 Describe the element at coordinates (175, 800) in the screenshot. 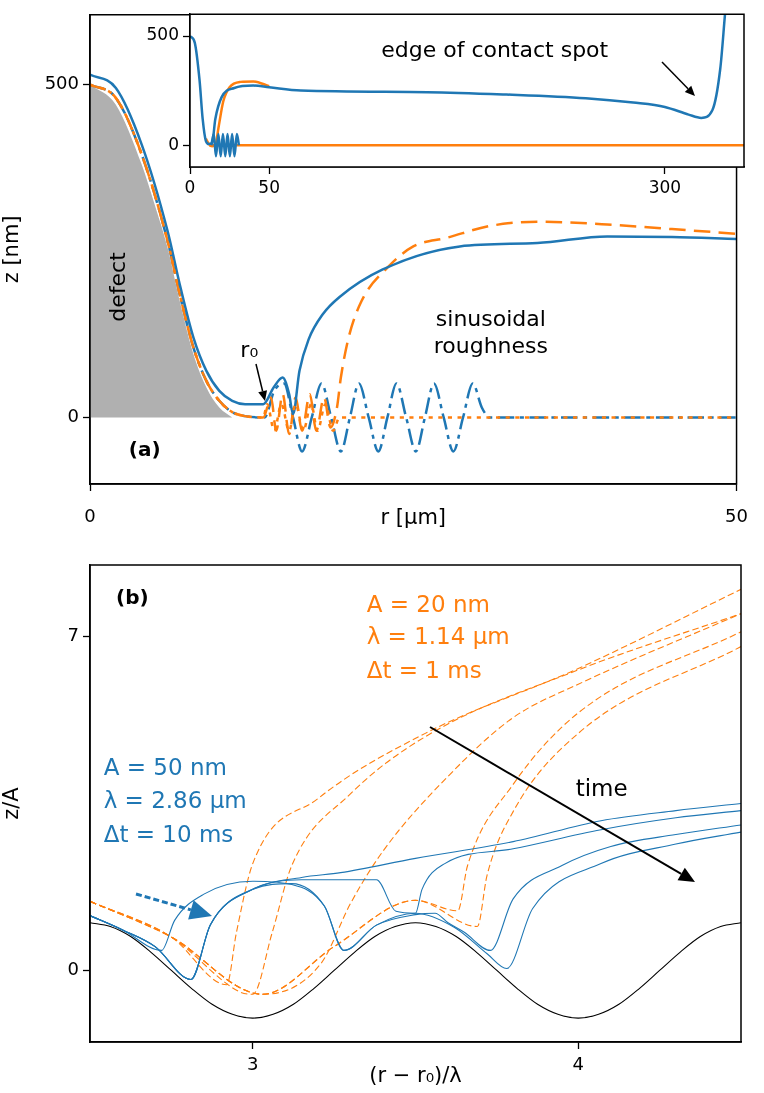

I see `annotation: λ = 2.86 µm` at that location.